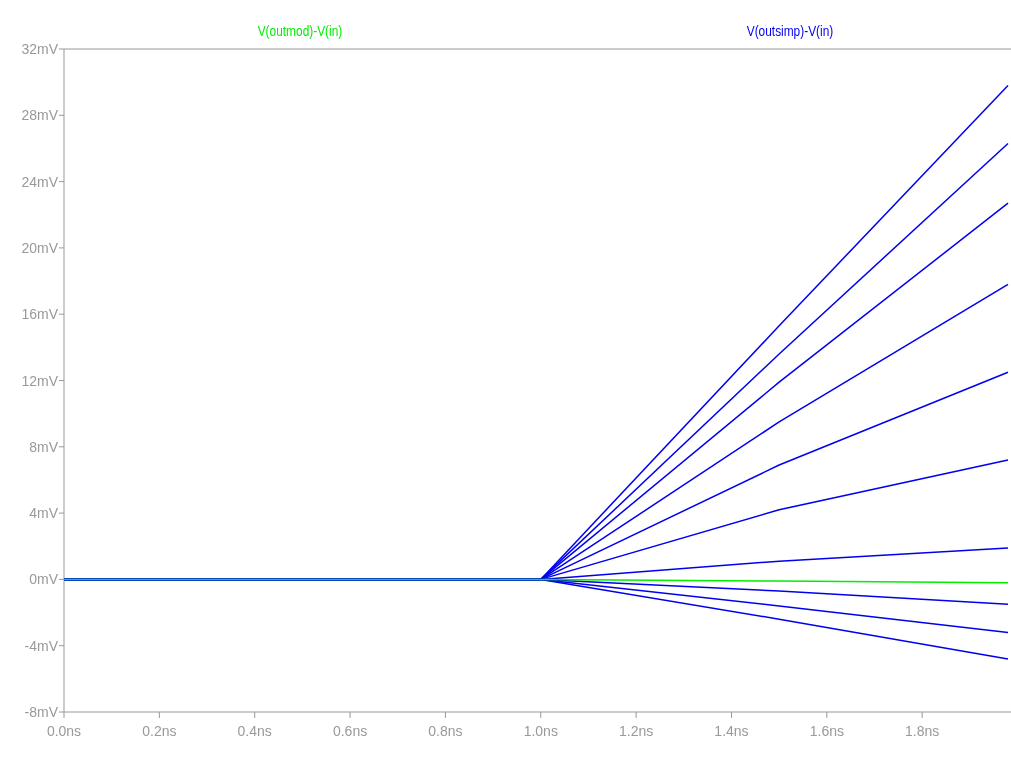 This screenshot has height=764, width=1011. I want to click on y-tick-label: 20mV, so click(40, 247).